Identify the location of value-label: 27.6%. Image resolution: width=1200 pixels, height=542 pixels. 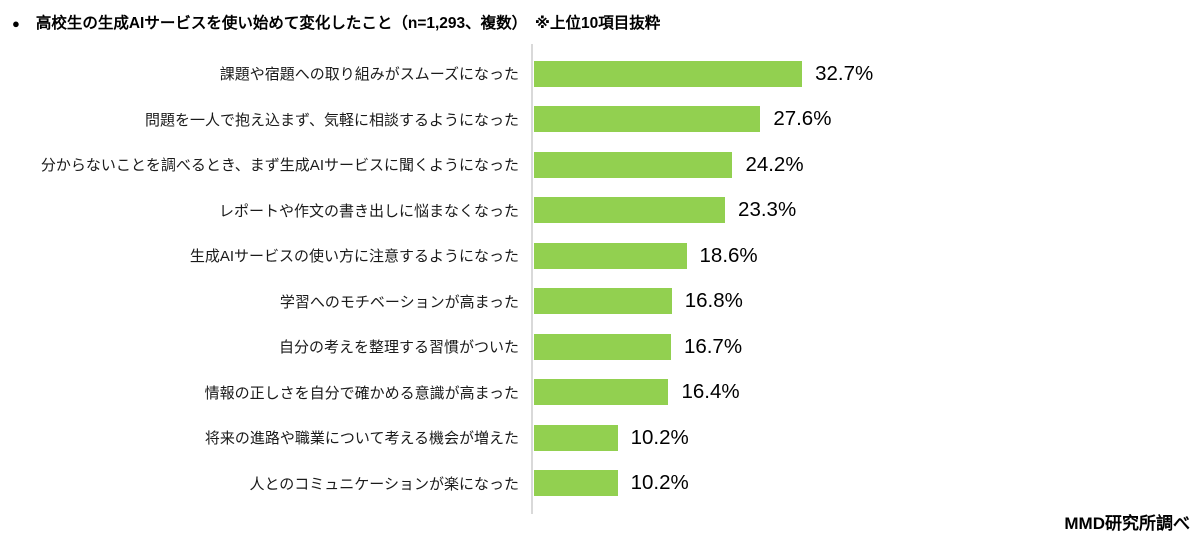
(802, 119).